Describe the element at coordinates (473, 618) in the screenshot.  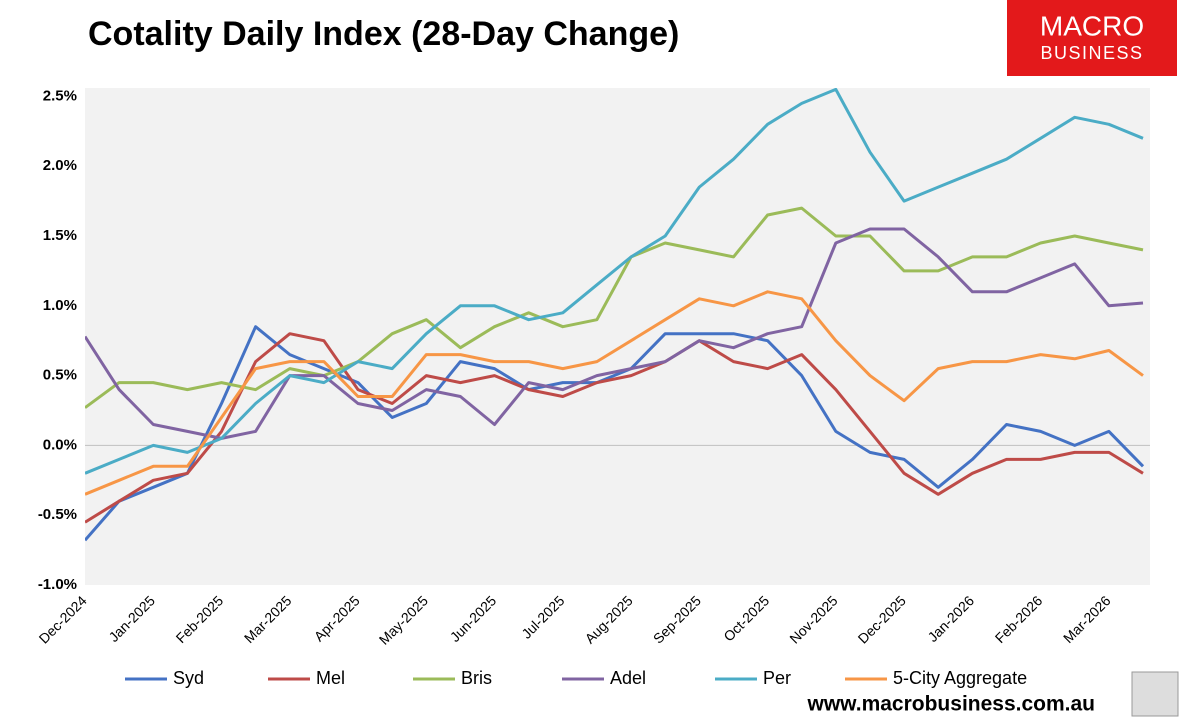
I see `x-tick-label: Jun-2025` at that location.